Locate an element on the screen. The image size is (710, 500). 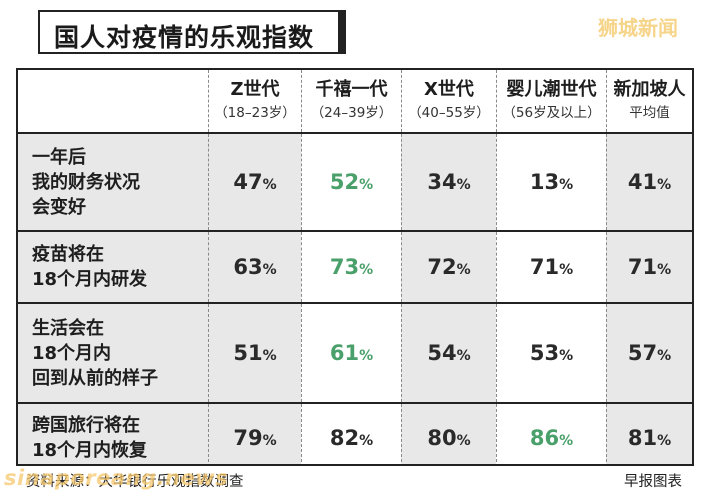
value: 52% is located at coordinates (351, 182).